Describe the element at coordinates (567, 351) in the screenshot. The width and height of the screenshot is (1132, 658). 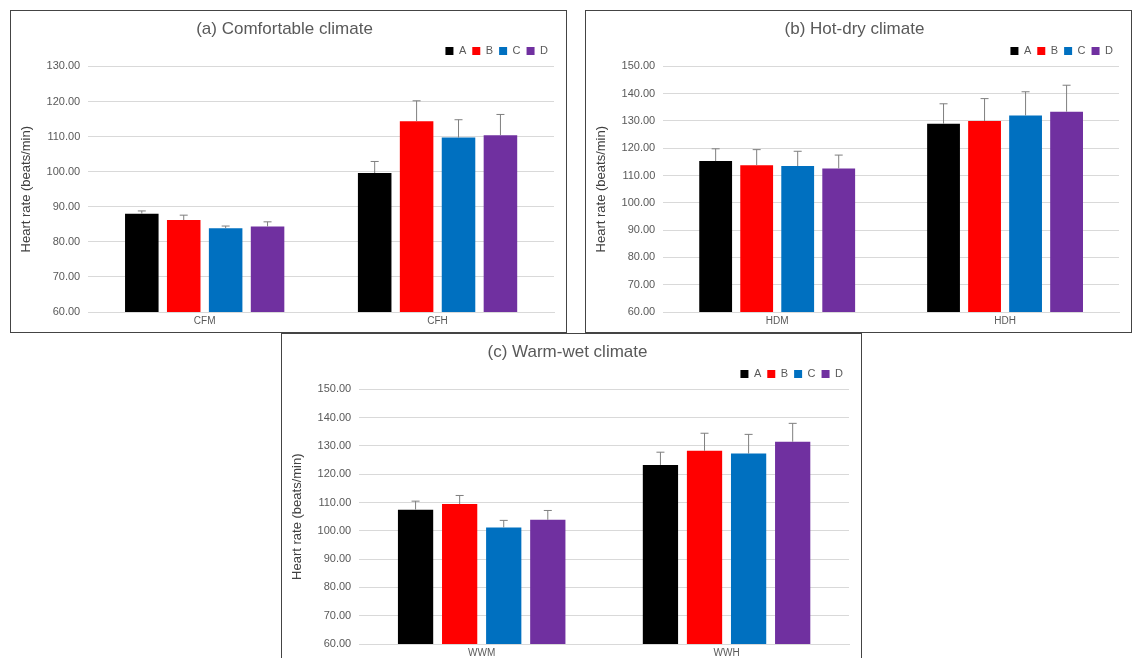
I see `chart-title: (c) Warm-wet climate` at that location.